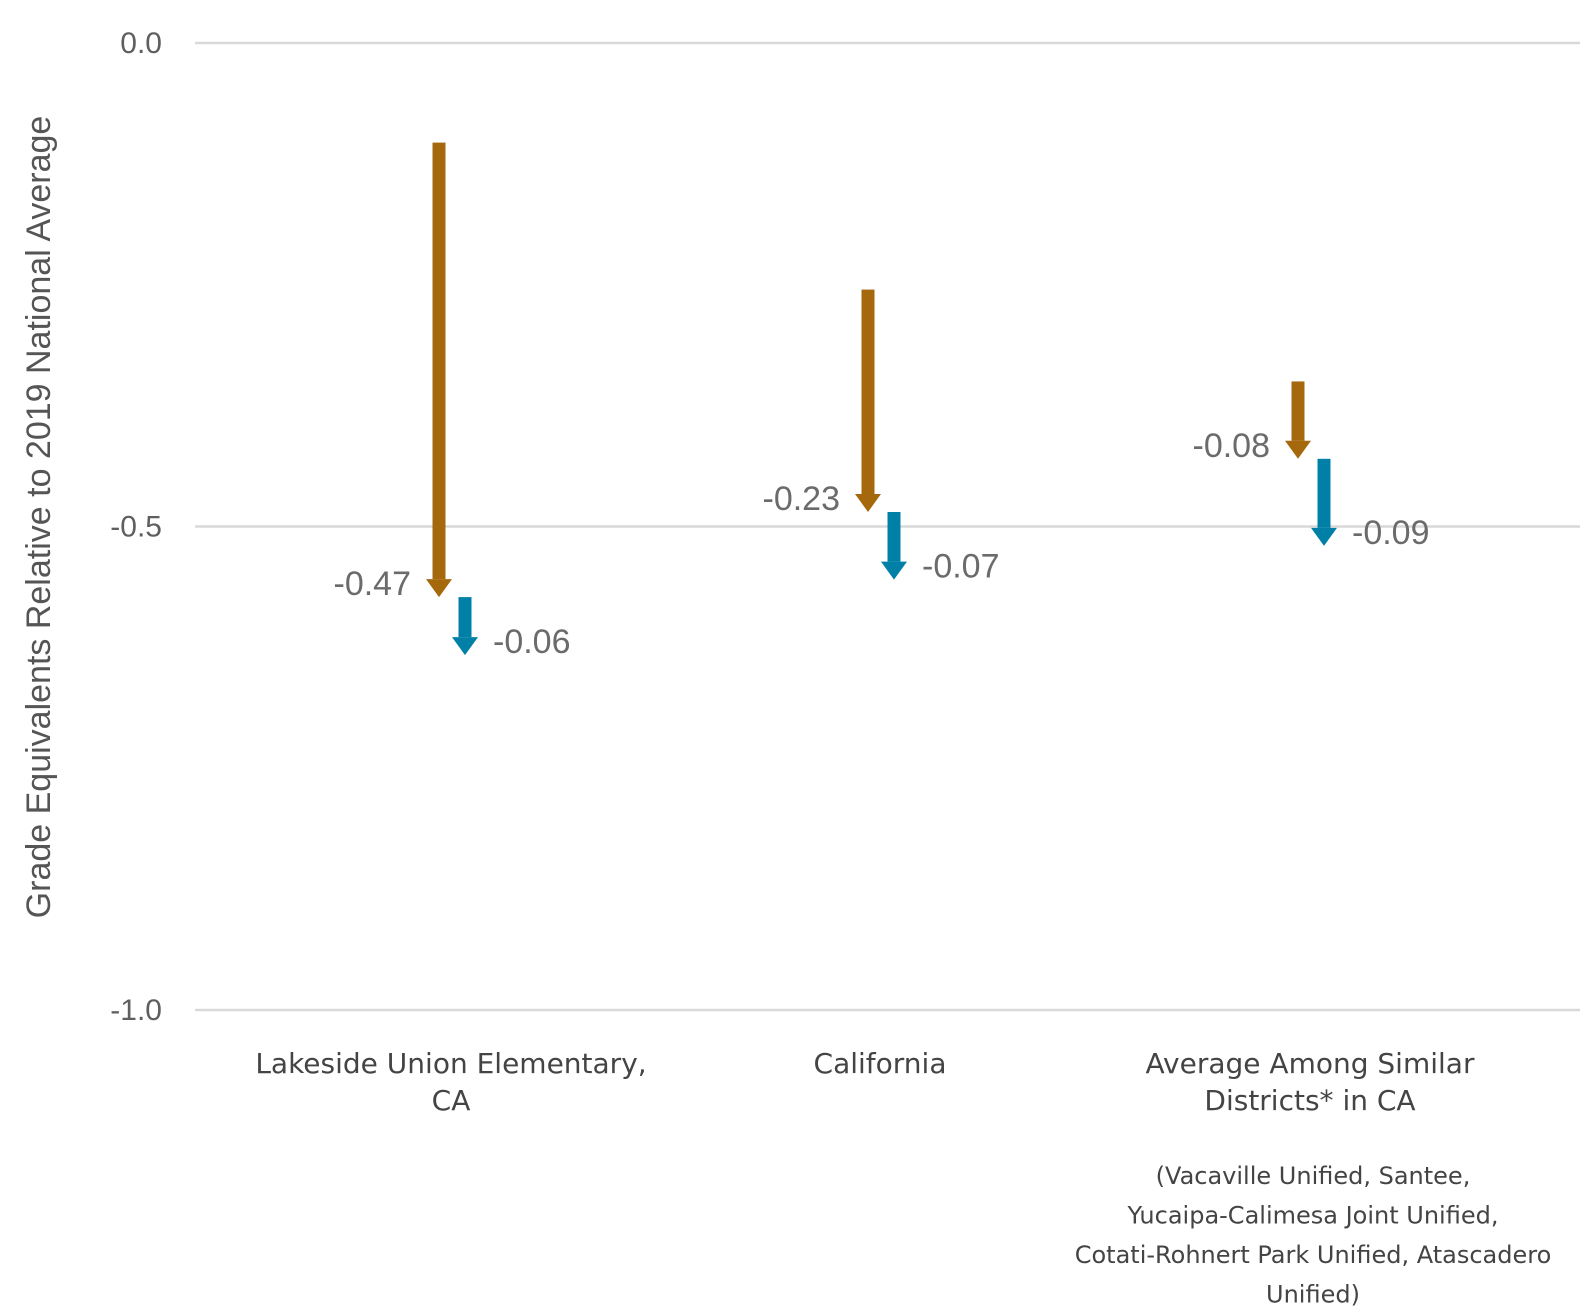 This screenshot has height=1315, width=1580. Describe the element at coordinates (450, 1063) in the screenshot. I see `category-label: Lakeside Union Elementary,` at that location.